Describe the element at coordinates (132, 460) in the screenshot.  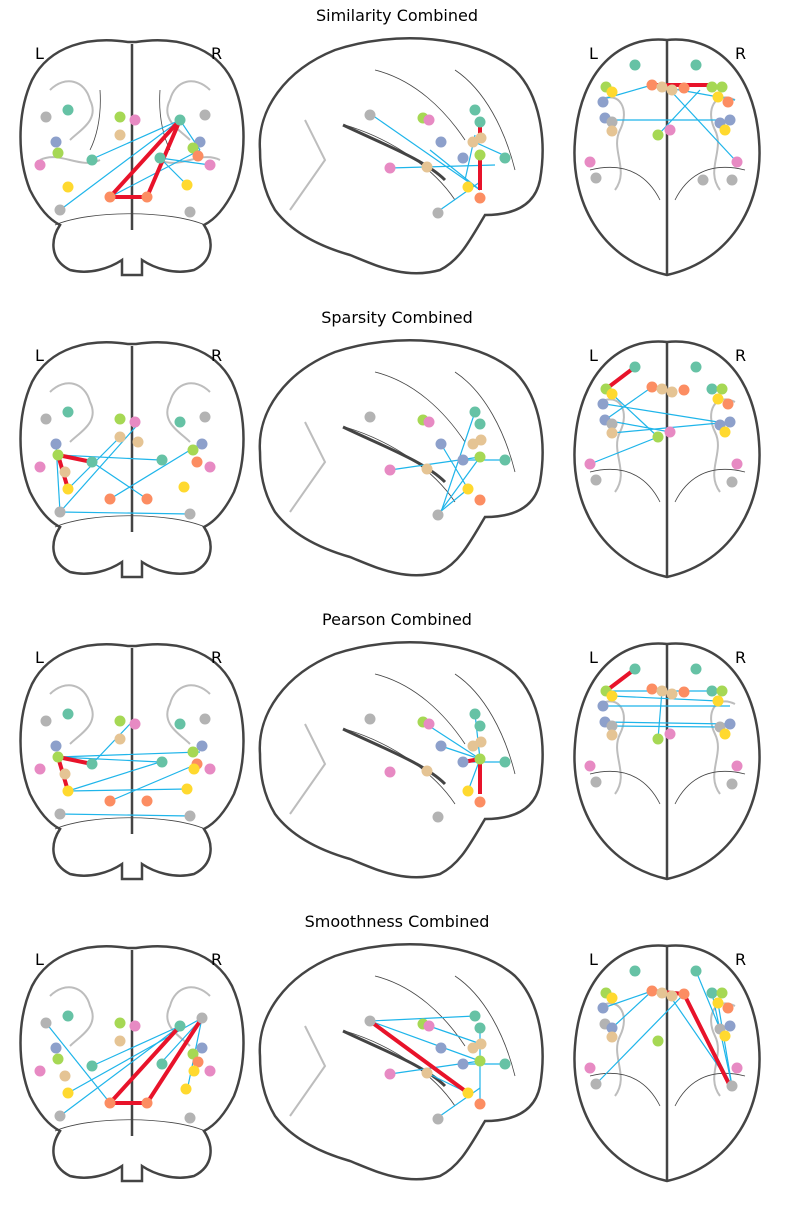
I see `coronal-brain-diagram` at that location.